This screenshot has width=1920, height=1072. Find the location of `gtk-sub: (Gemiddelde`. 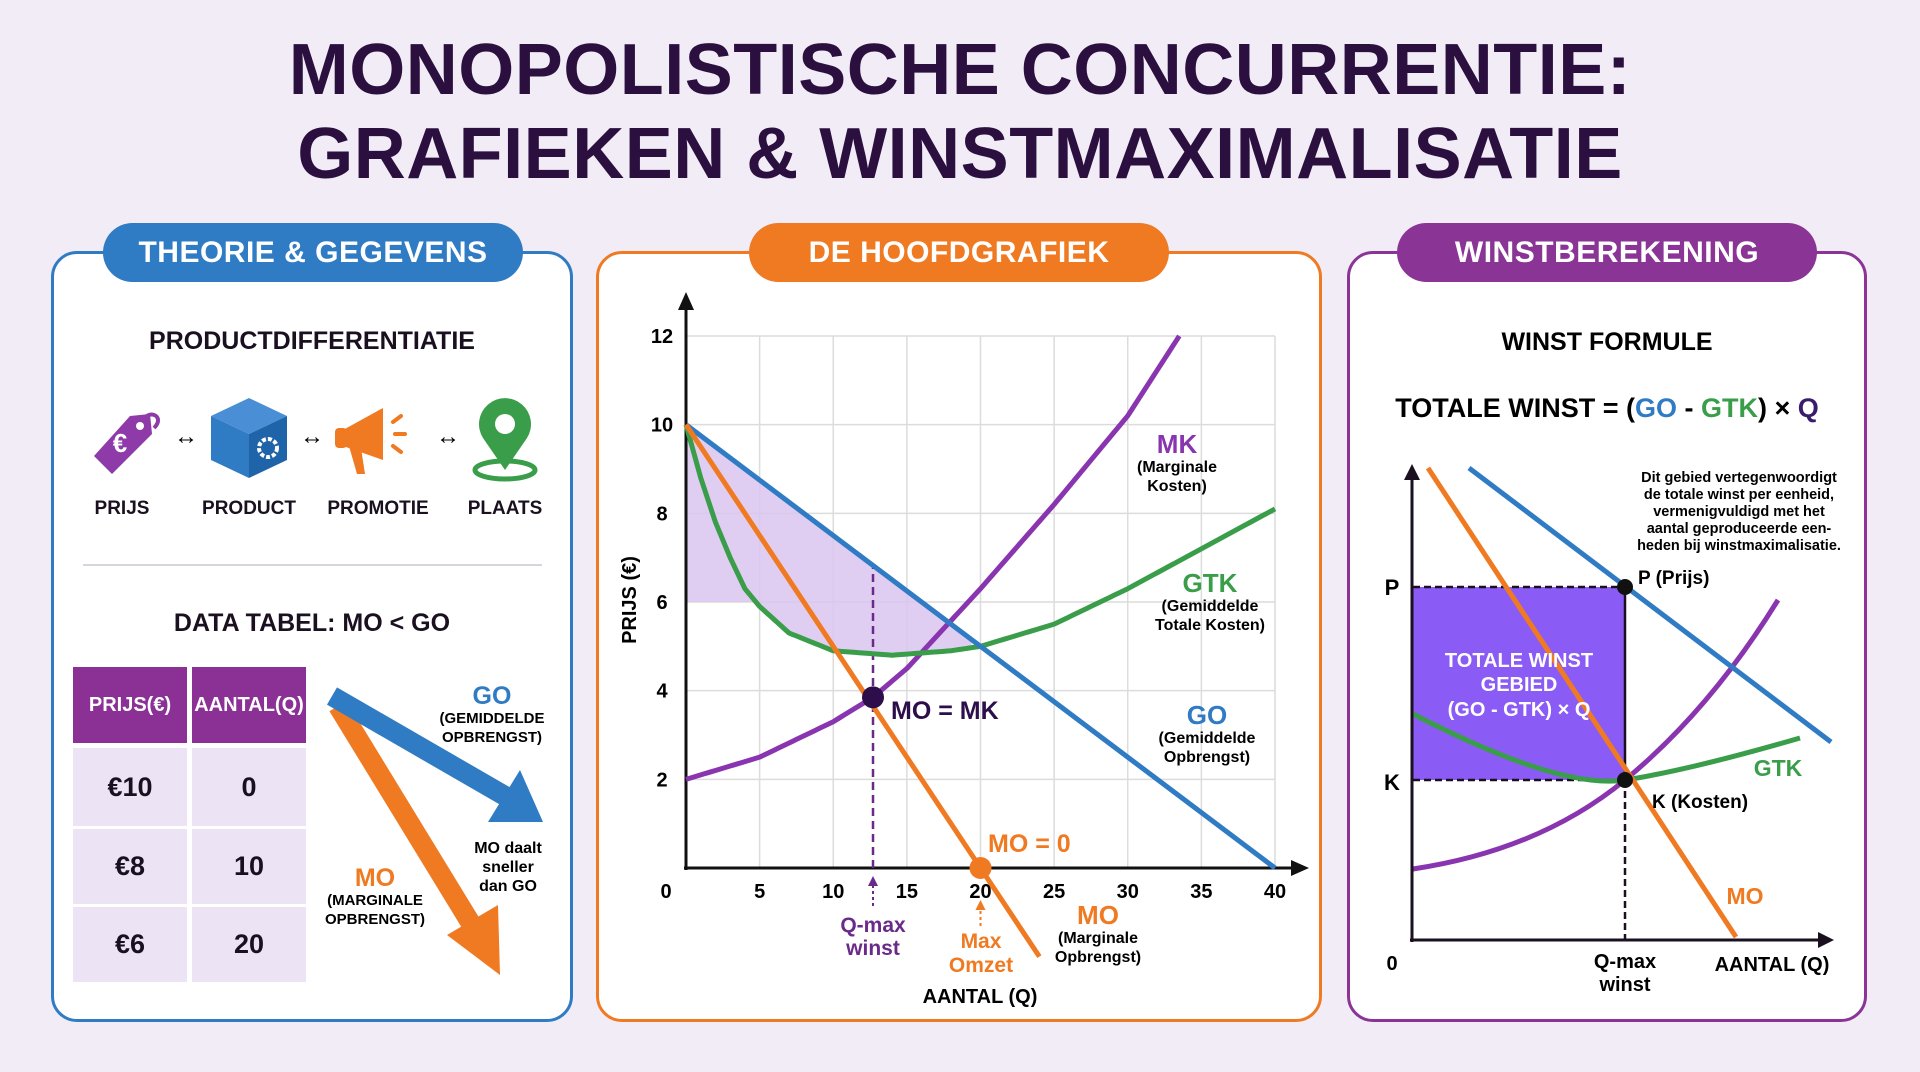

gtk-sub: (Gemiddelde is located at coordinates (1210, 606).